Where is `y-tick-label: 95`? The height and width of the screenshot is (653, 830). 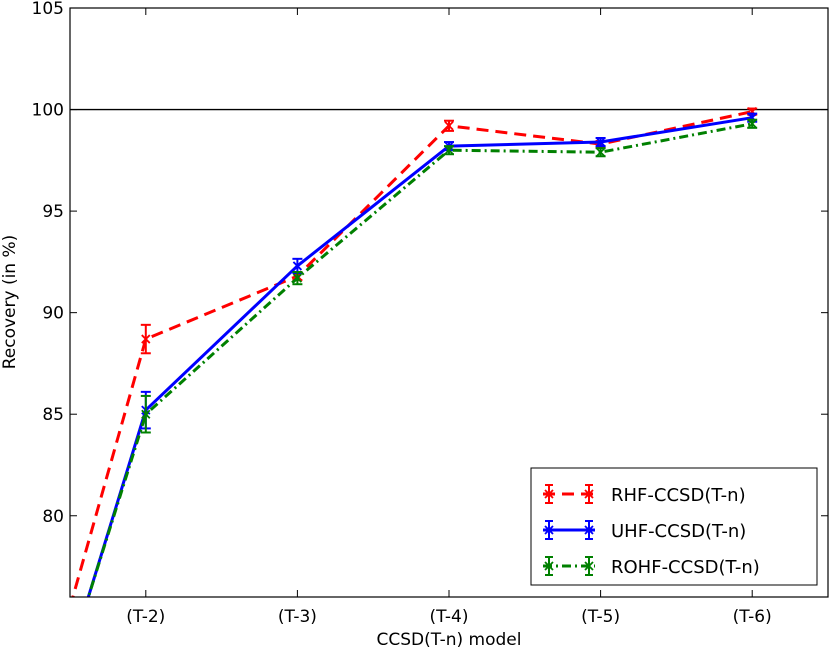 y-tick-label: 95 is located at coordinates (53, 212).